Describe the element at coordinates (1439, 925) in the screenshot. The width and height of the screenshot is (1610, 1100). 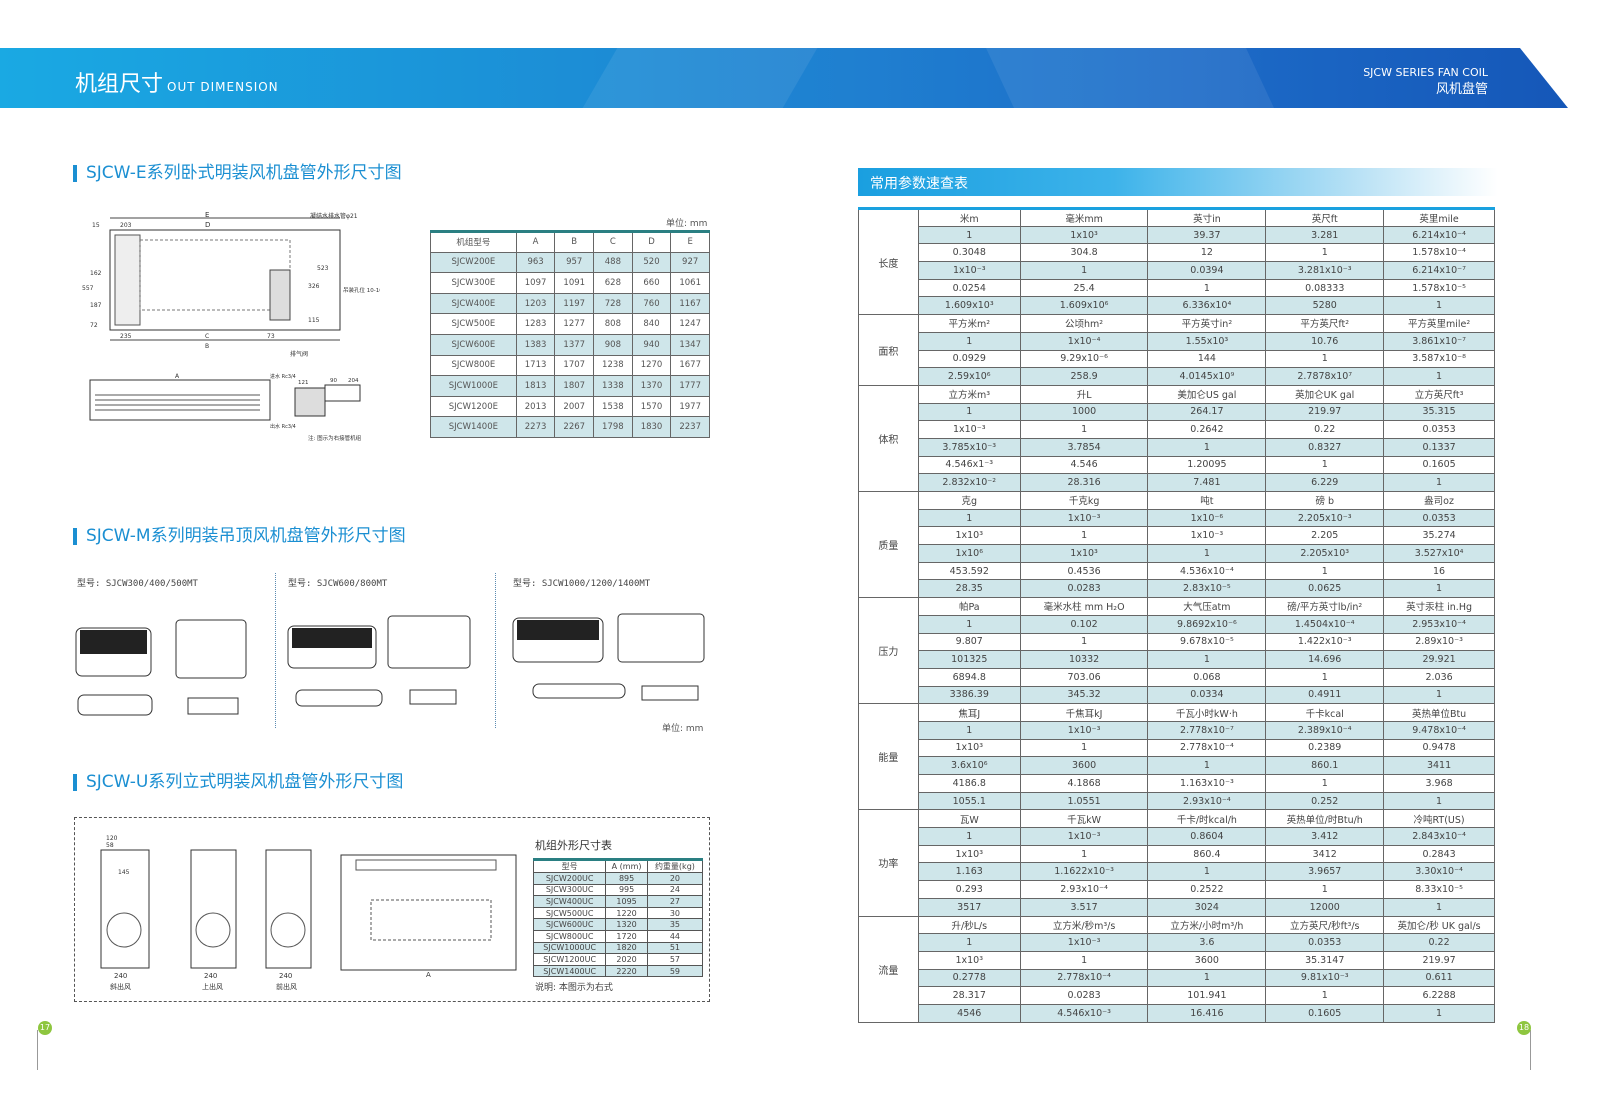
I see `unit-header: 英加仑/秒 UK gal/s` at that location.